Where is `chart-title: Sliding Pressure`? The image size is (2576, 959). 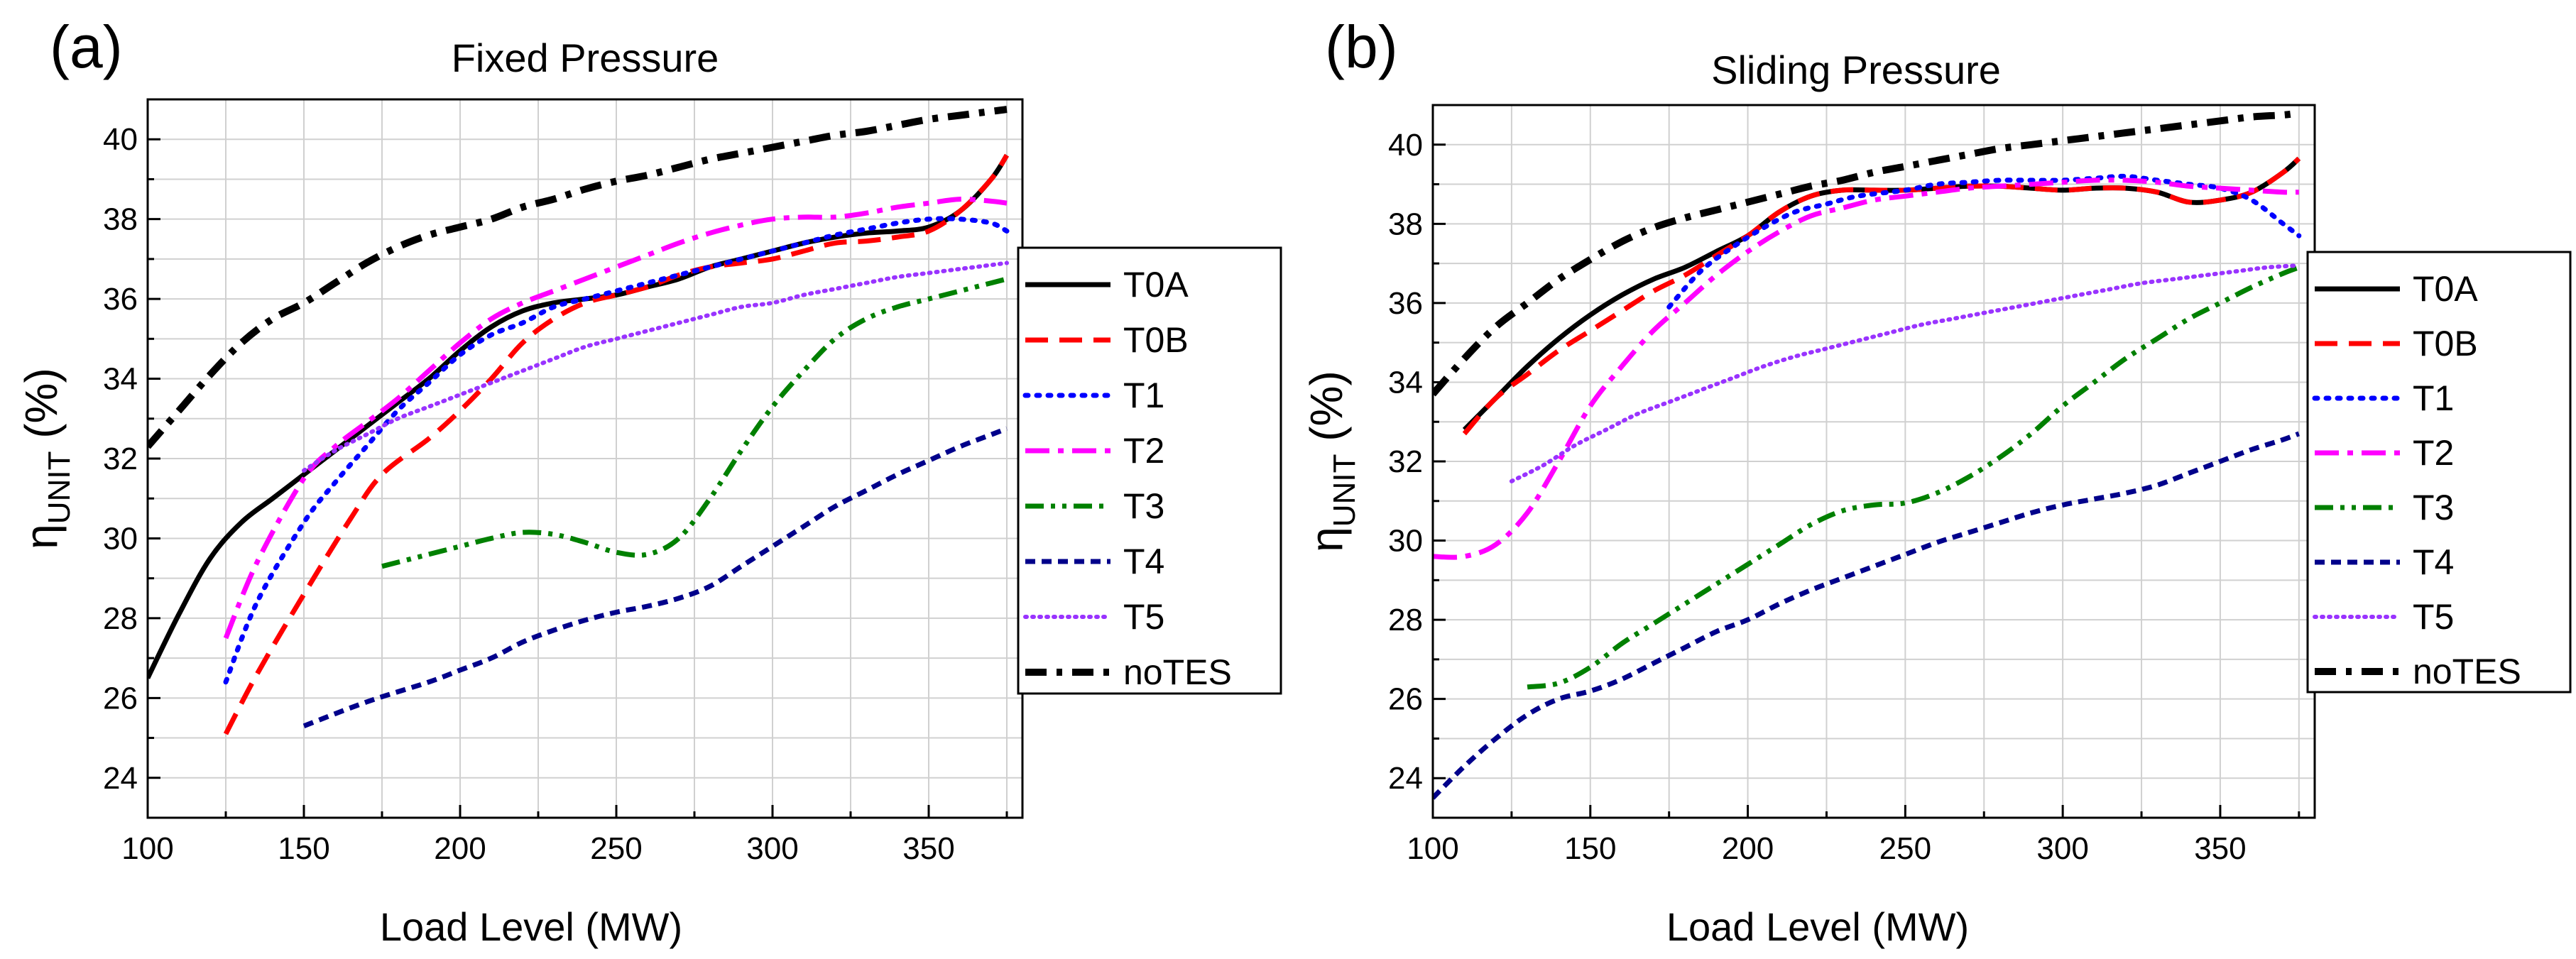
chart-title: Sliding Pressure is located at coordinates (1856, 70).